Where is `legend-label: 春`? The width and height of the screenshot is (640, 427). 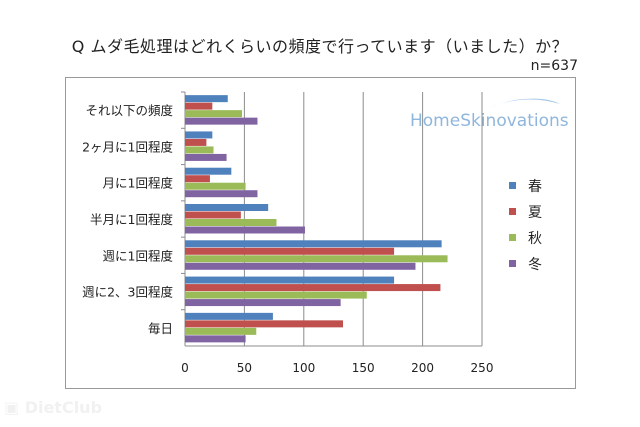
legend-label: 春 is located at coordinates (535, 187).